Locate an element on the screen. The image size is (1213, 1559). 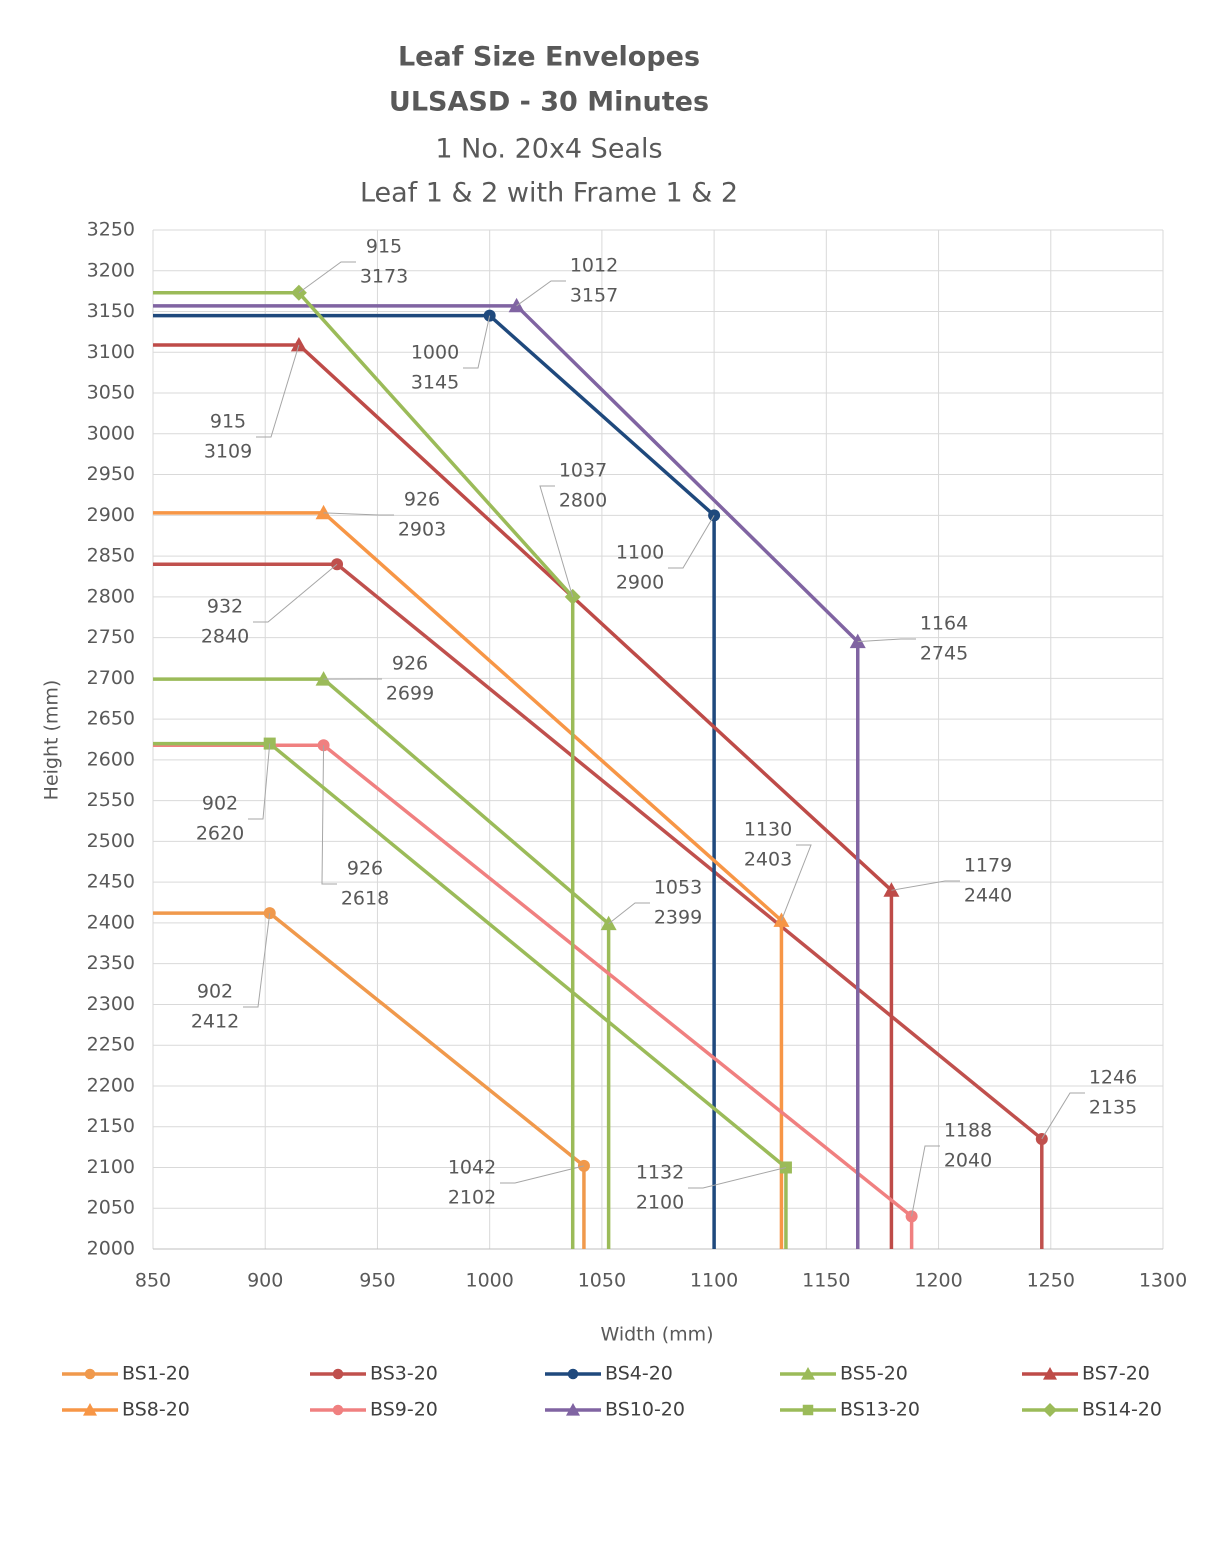
data-label: 3157 is located at coordinates (594, 296).